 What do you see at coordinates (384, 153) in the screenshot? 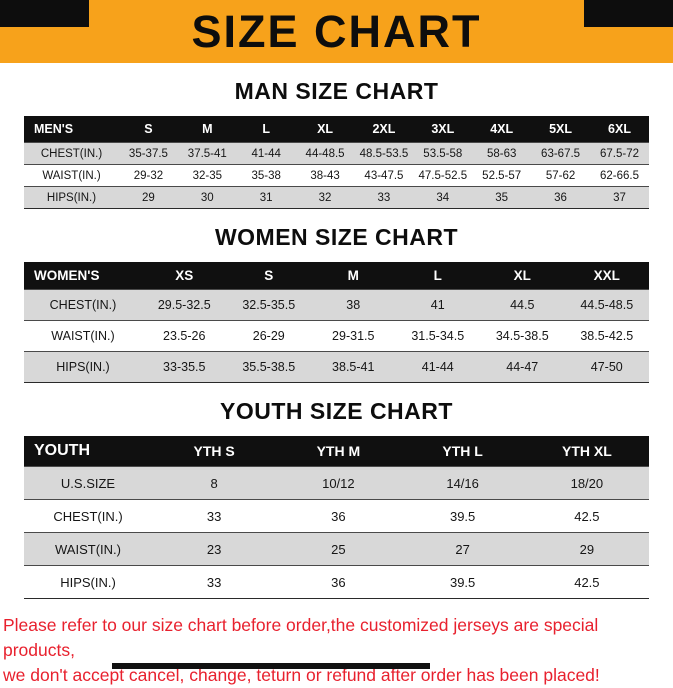
I see `size-value-cell: 48.5-53.5` at bounding box center [384, 153].